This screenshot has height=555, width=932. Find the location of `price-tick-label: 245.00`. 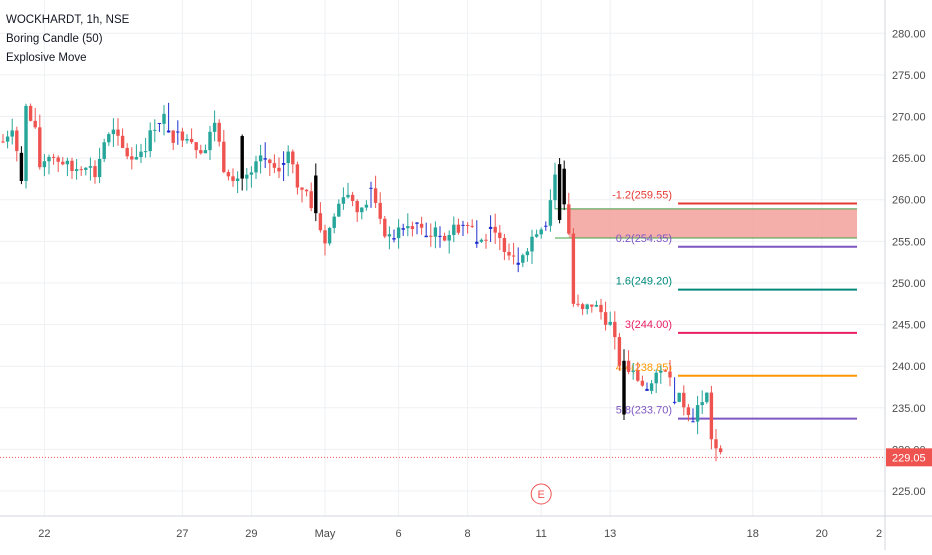

price-tick-label: 245.00 is located at coordinates (909, 326).